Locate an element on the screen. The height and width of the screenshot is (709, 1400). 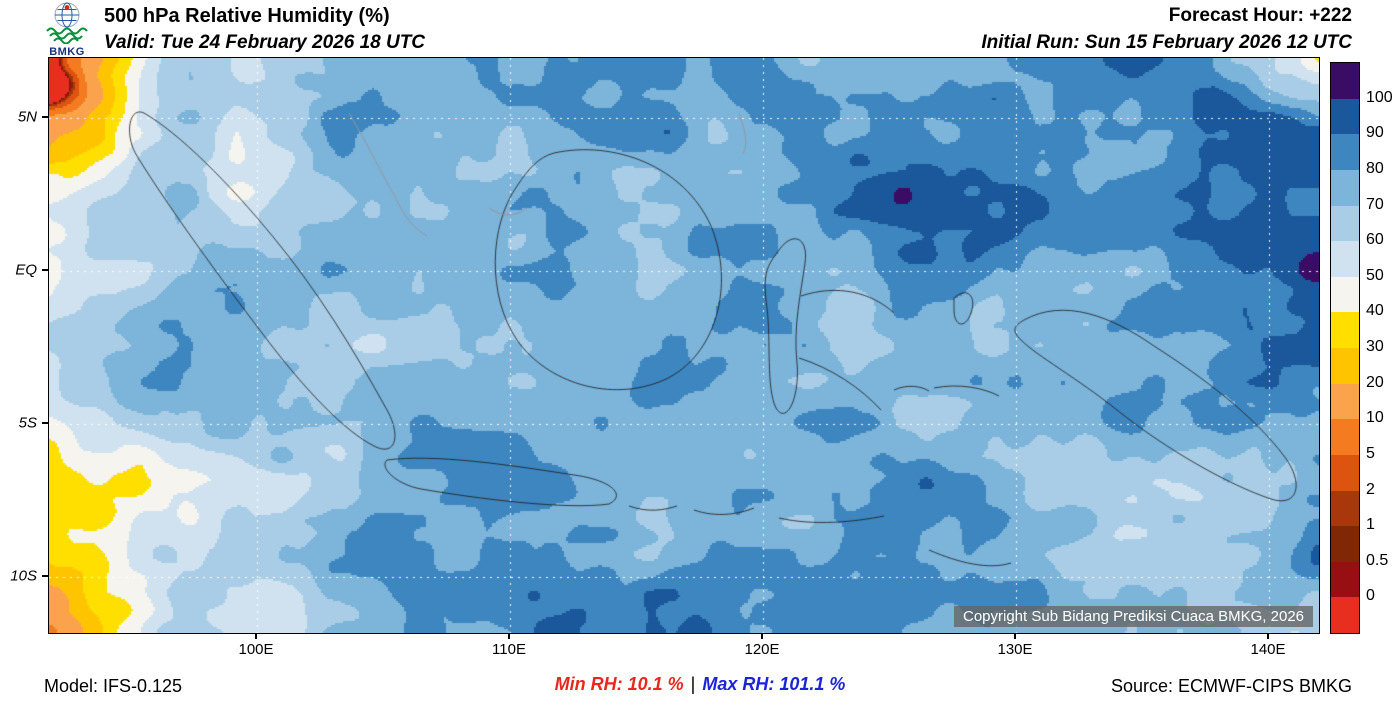
y-axis-tick-label: EQ is located at coordinates (26, 270).